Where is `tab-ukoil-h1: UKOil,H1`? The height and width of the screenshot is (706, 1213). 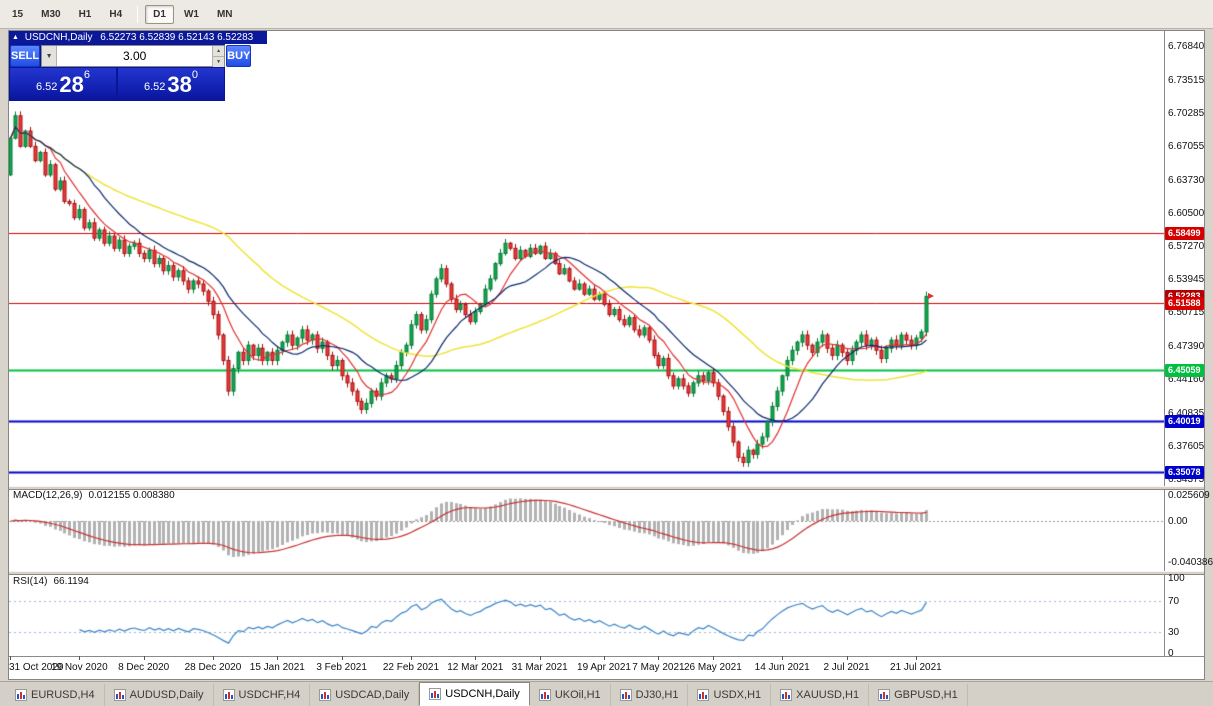 tab-ukoil-h1: UKOil,H1 is located at coordinates (570, 695).